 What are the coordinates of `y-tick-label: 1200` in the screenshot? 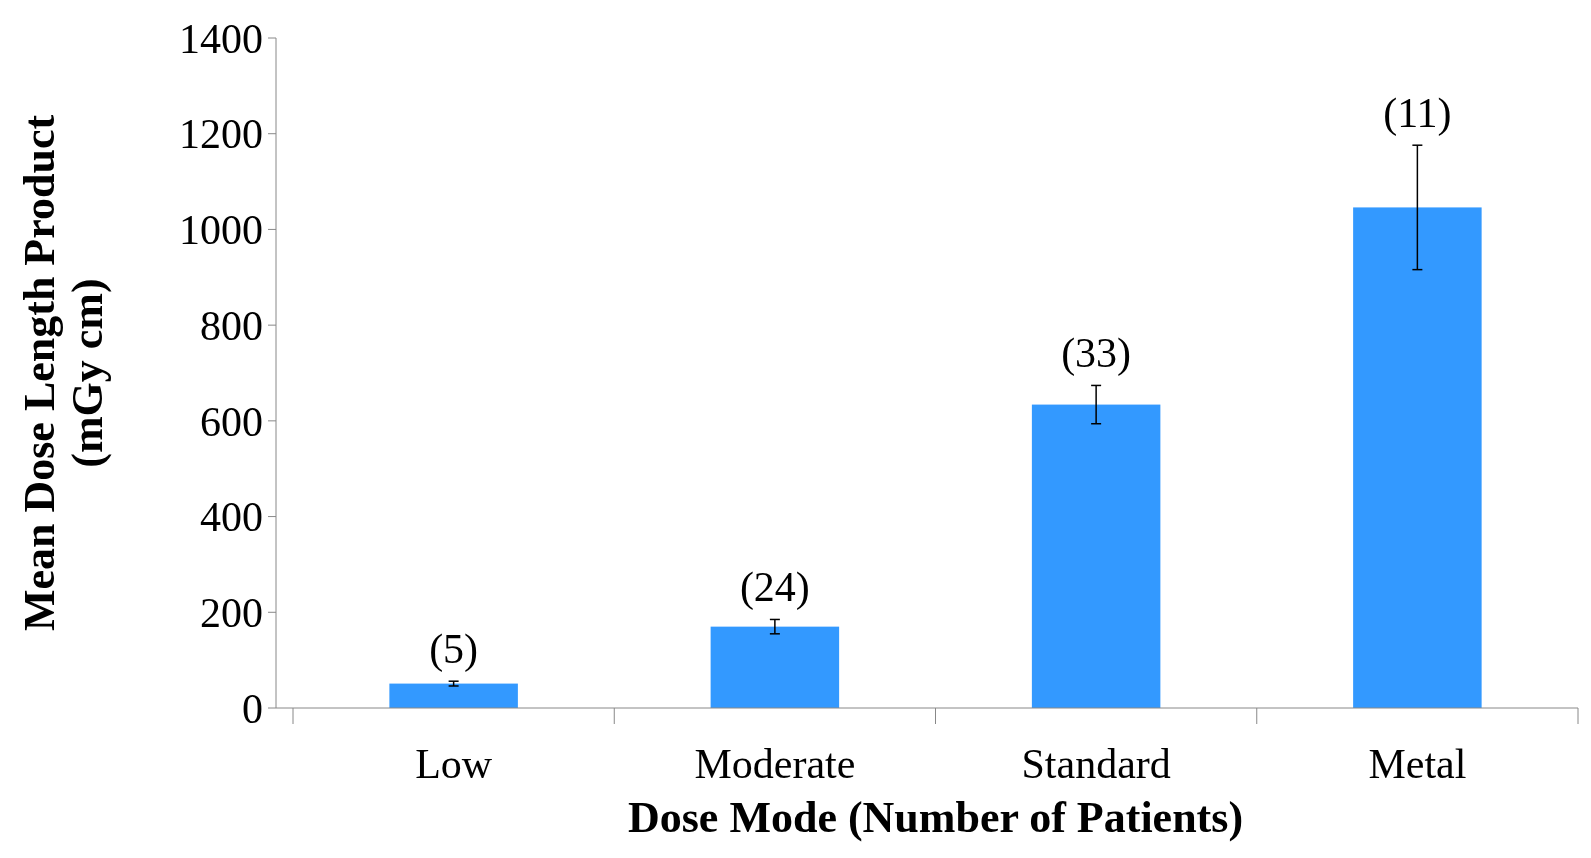 It's located at (221, 134).